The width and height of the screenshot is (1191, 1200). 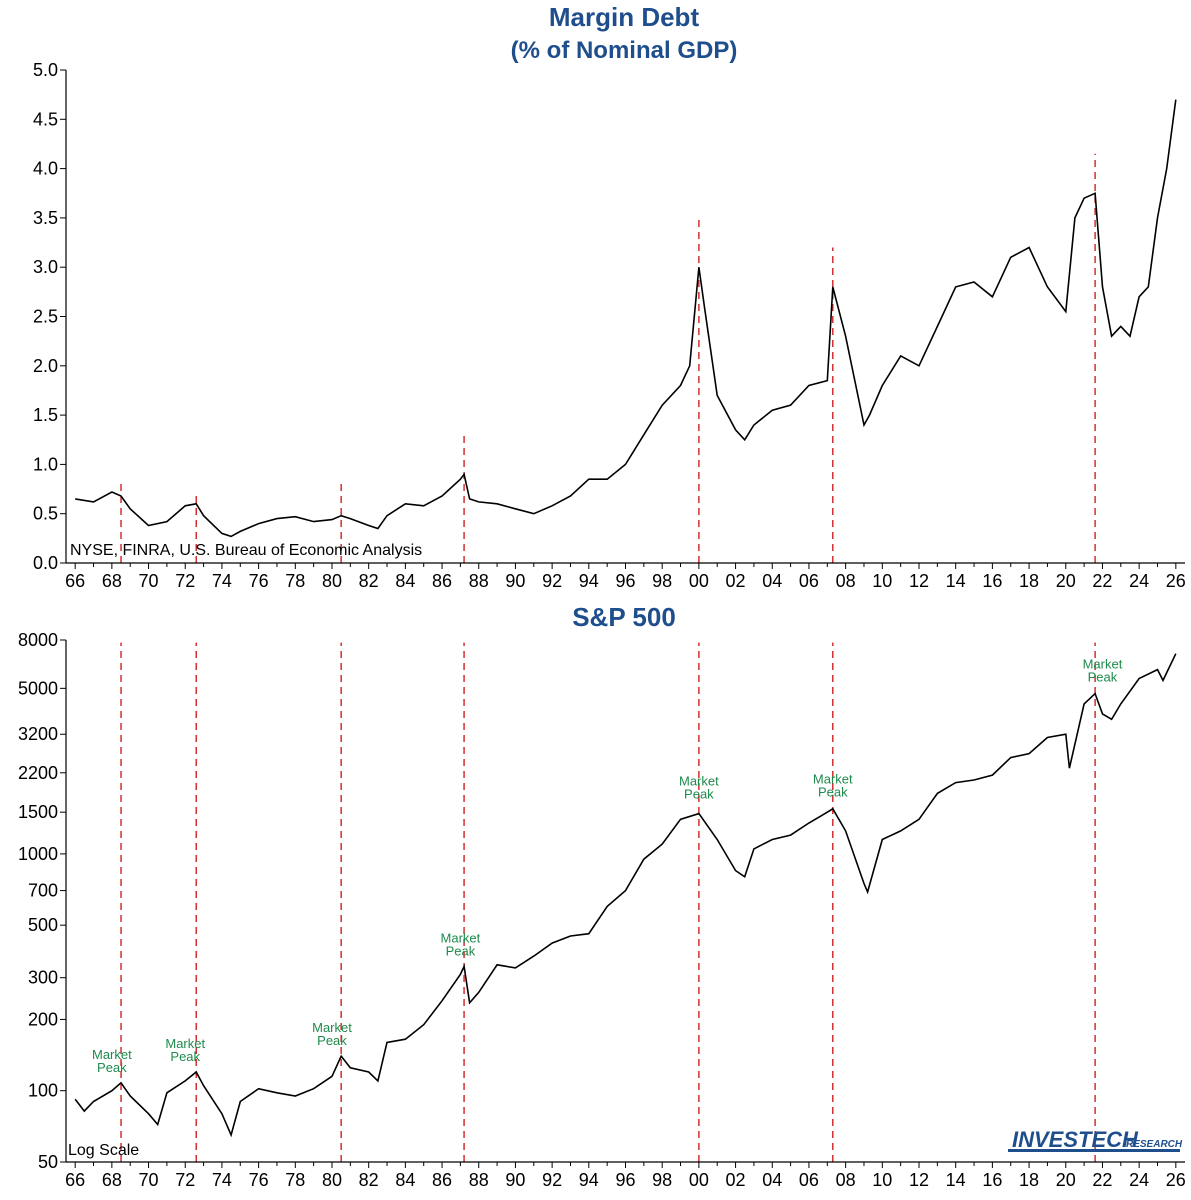 What do you see at coordinates (38, 773) in the screenshot?
I see `y-tick-label: 2200` at bounding box center [38, 773].